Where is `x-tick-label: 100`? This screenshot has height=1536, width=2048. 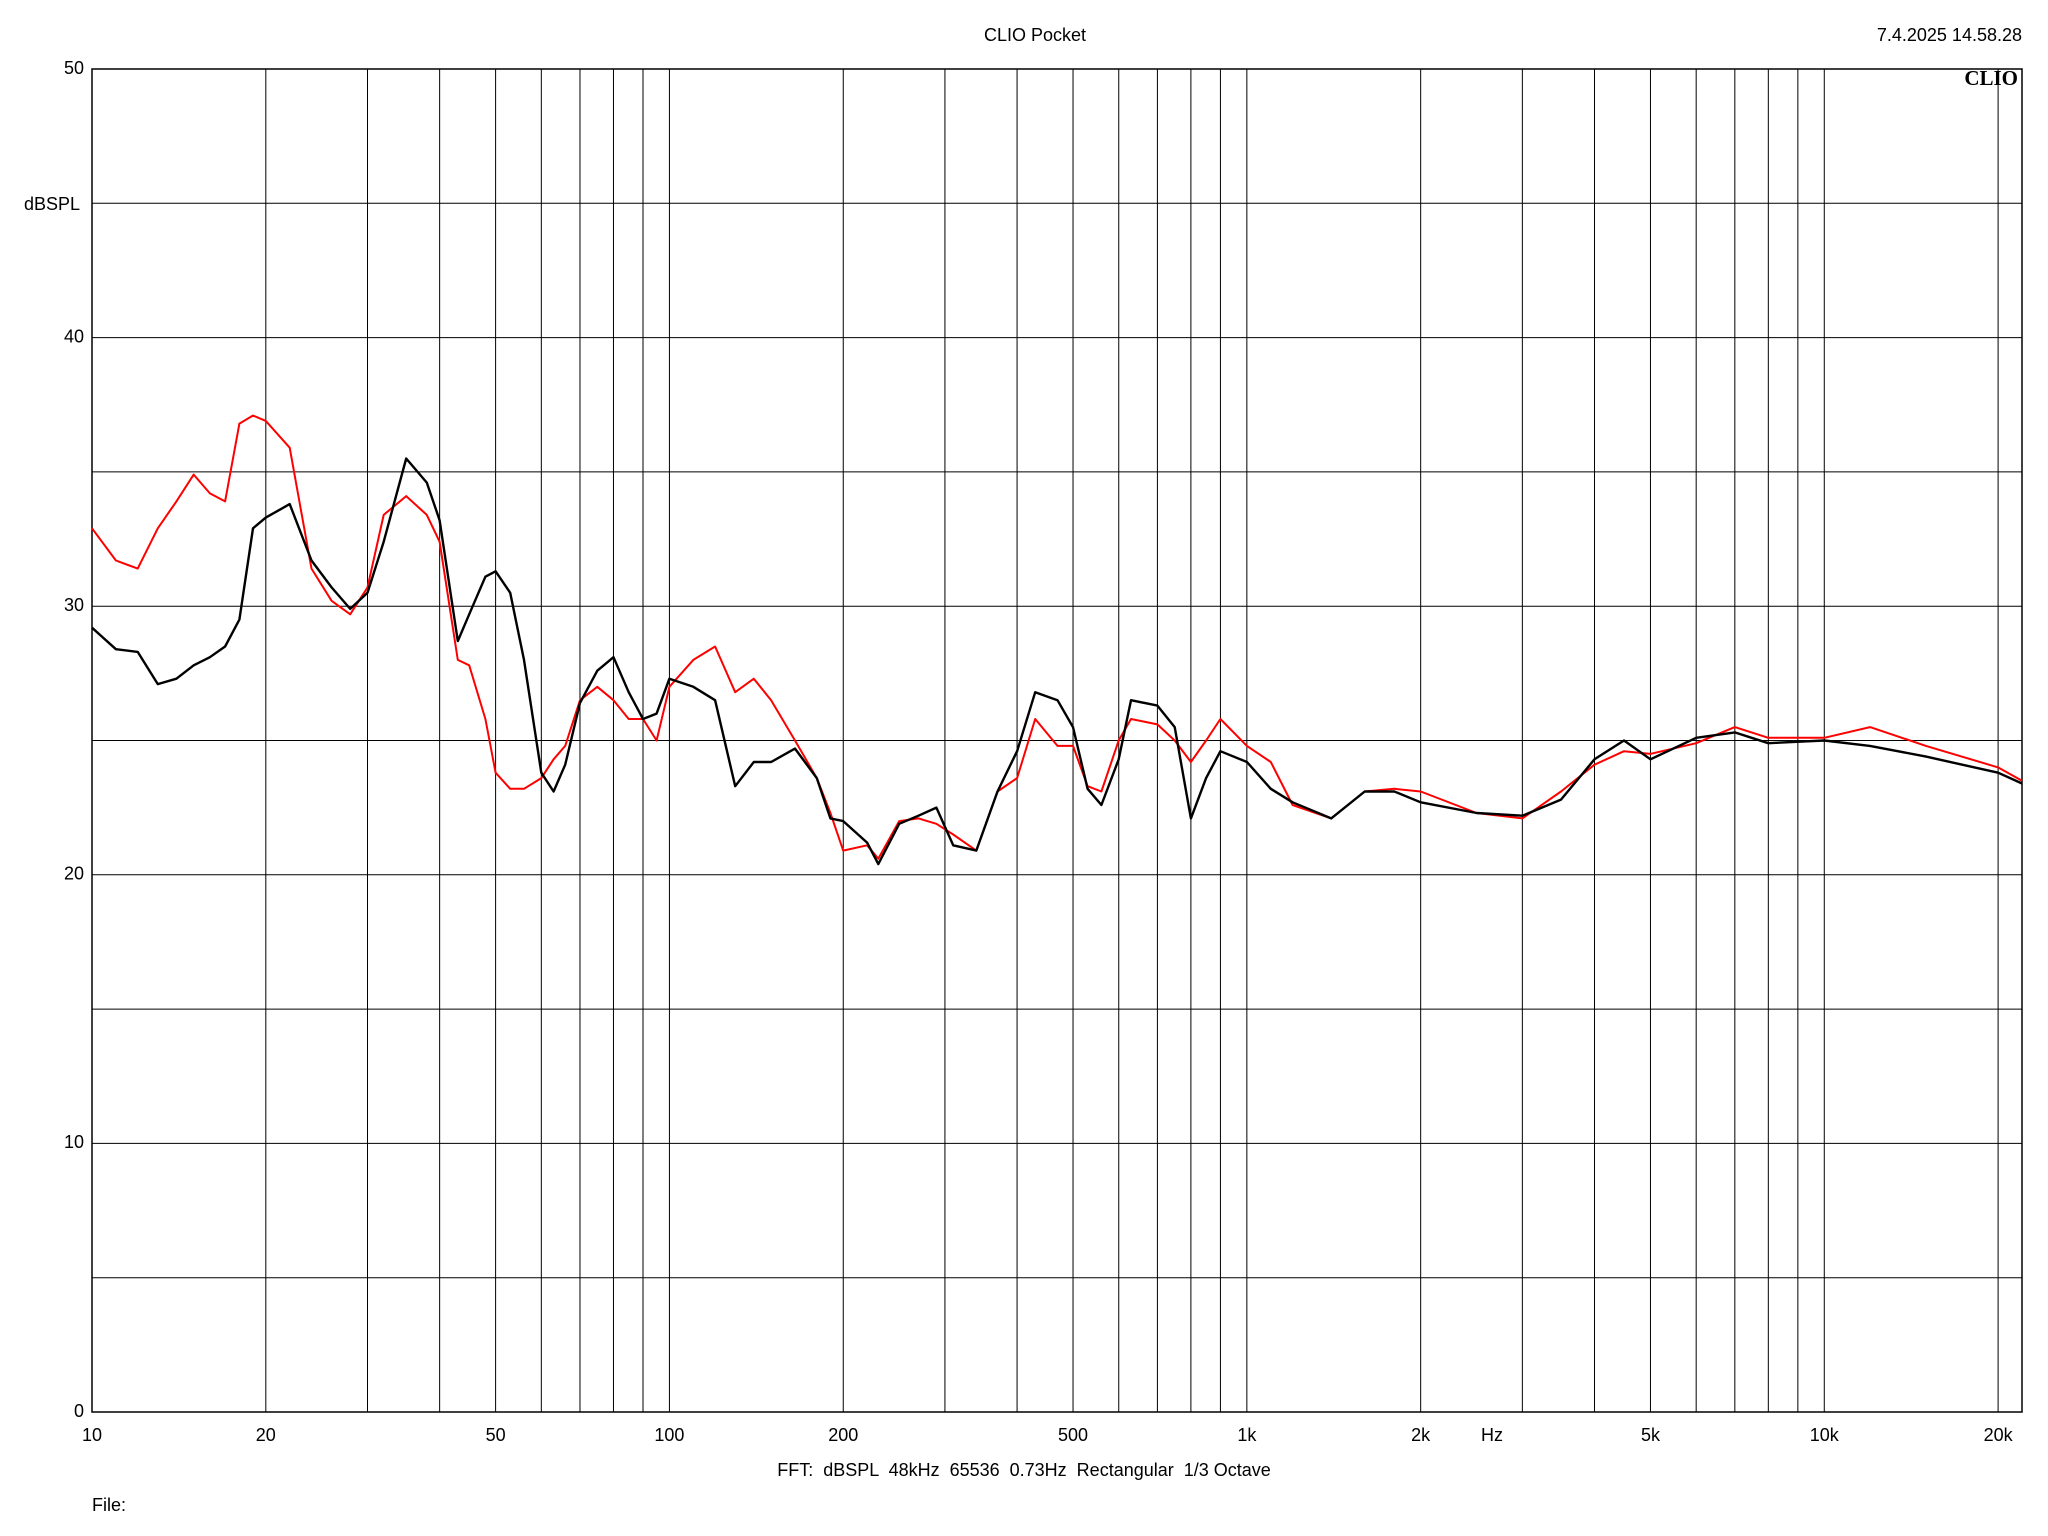 x-tick-label: 100 is located at coordinates (669, 1435).